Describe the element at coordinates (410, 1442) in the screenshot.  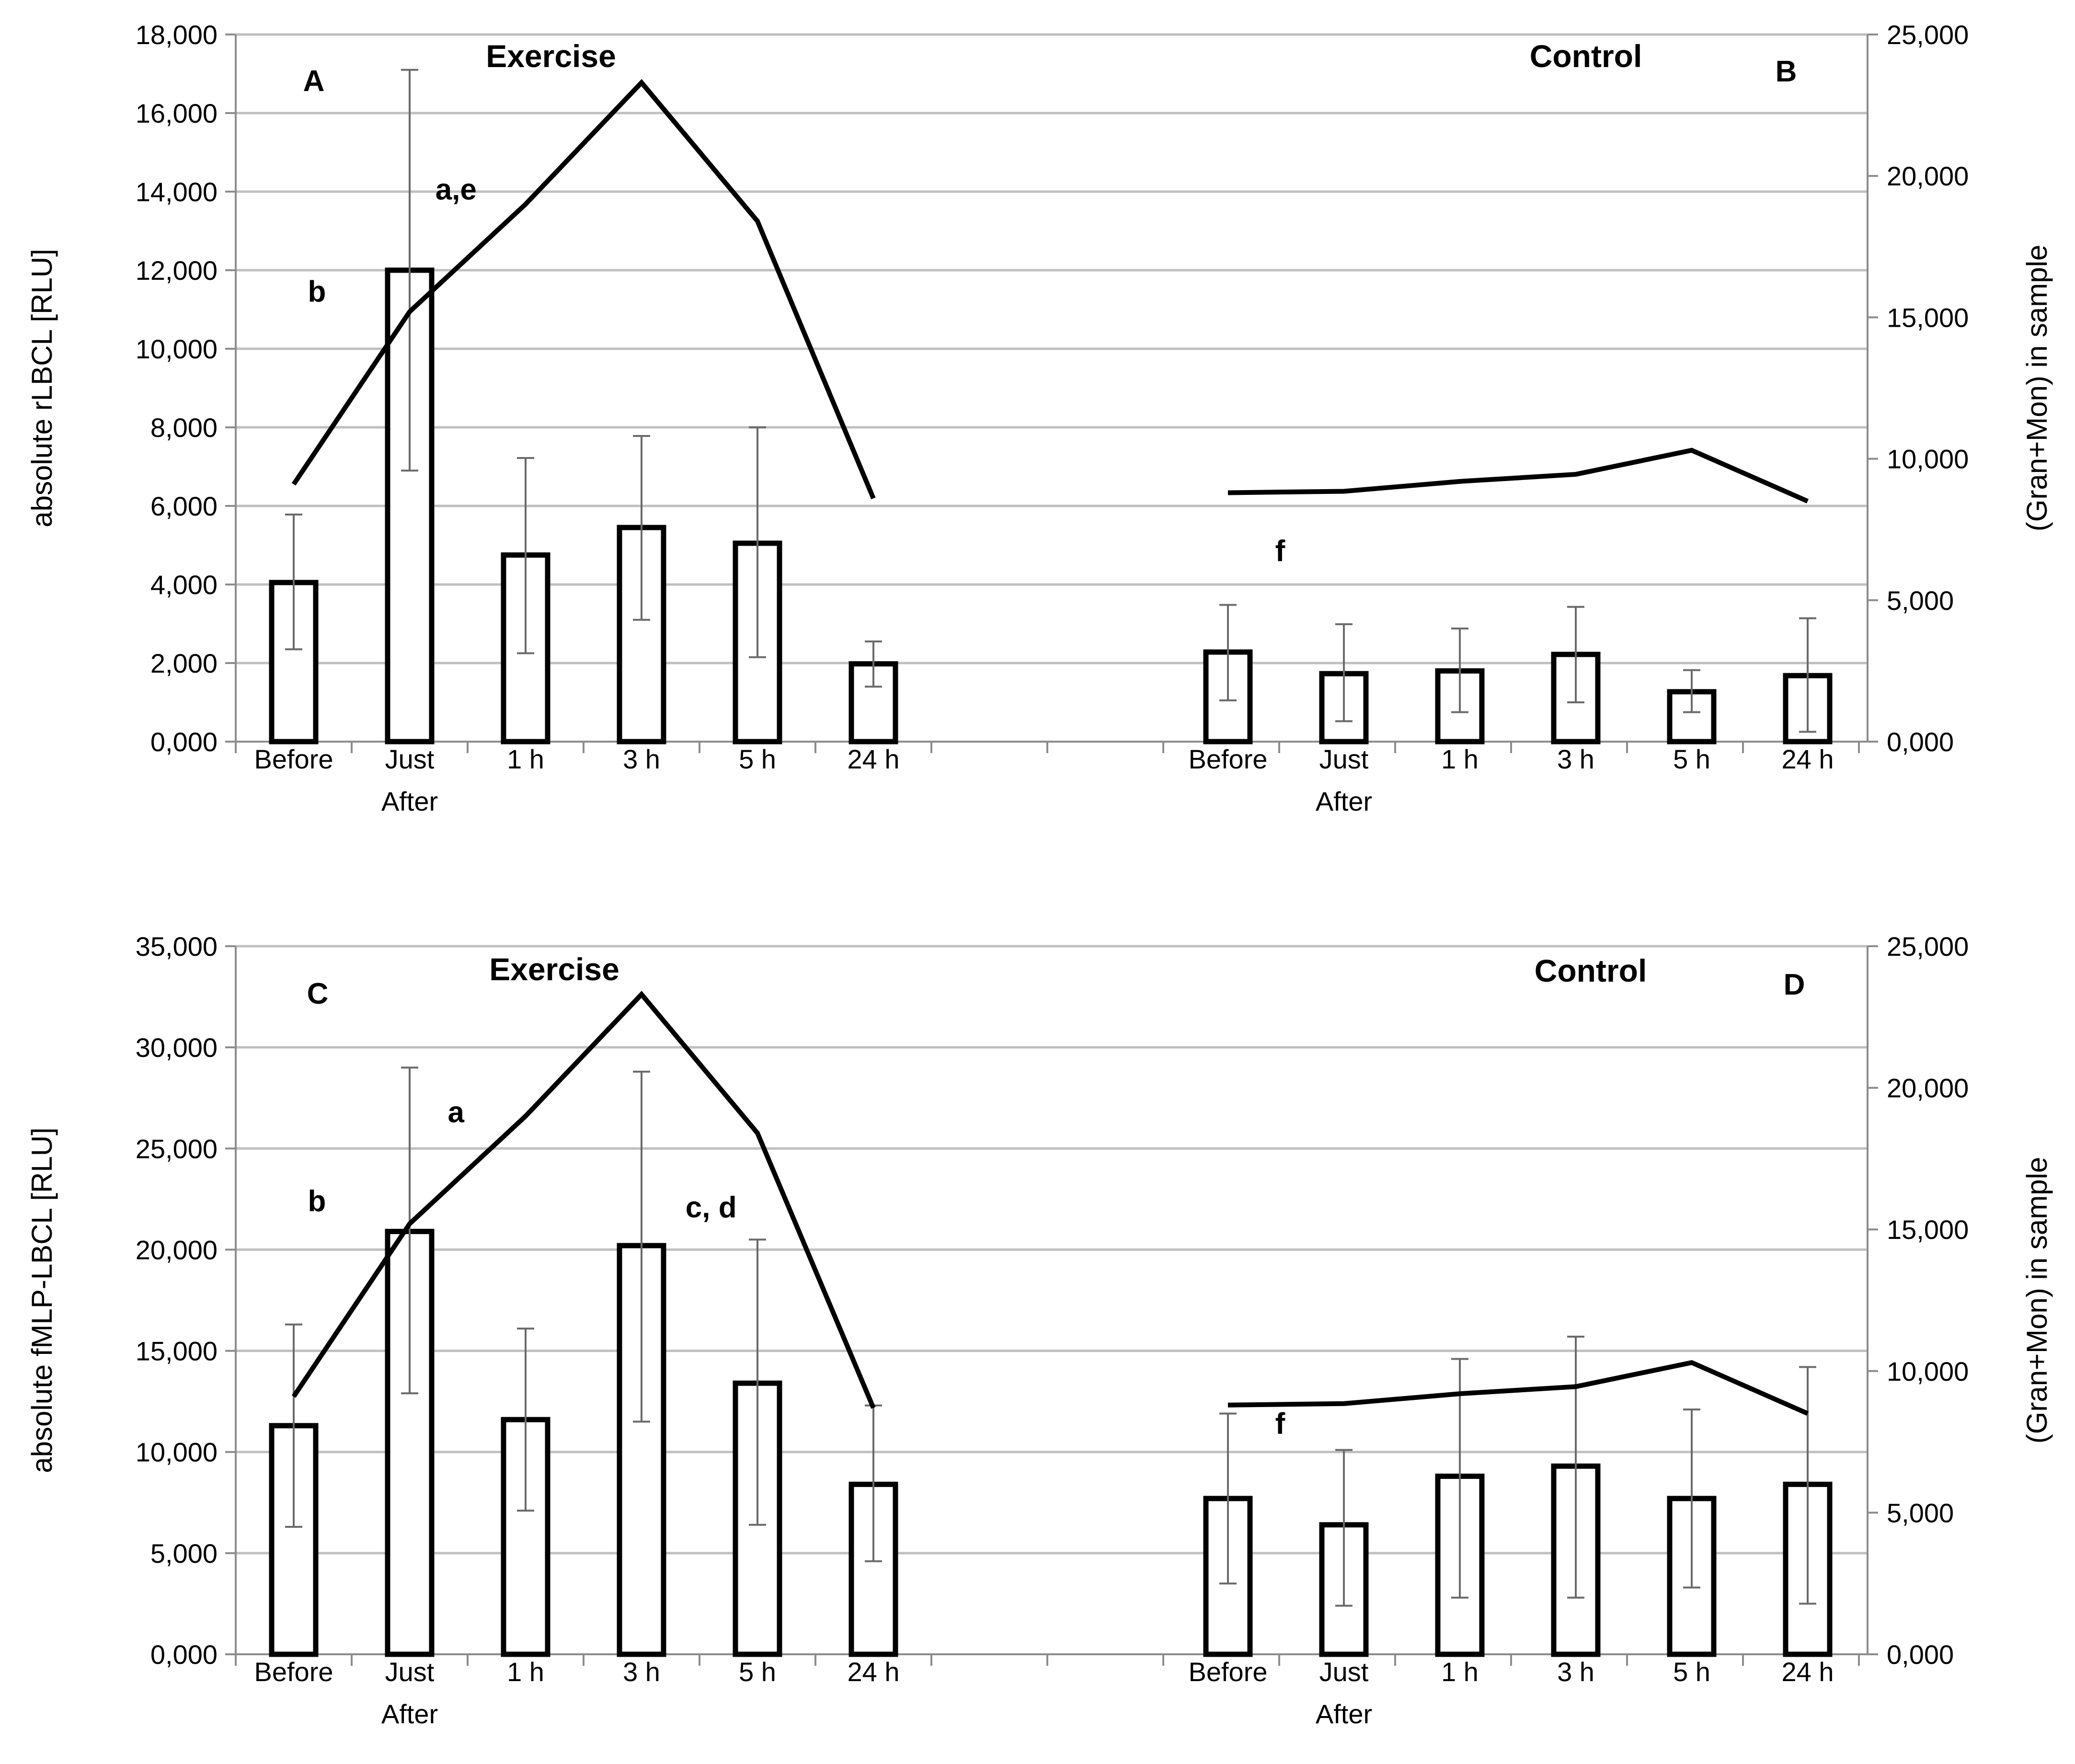
I see `bar` at that location.